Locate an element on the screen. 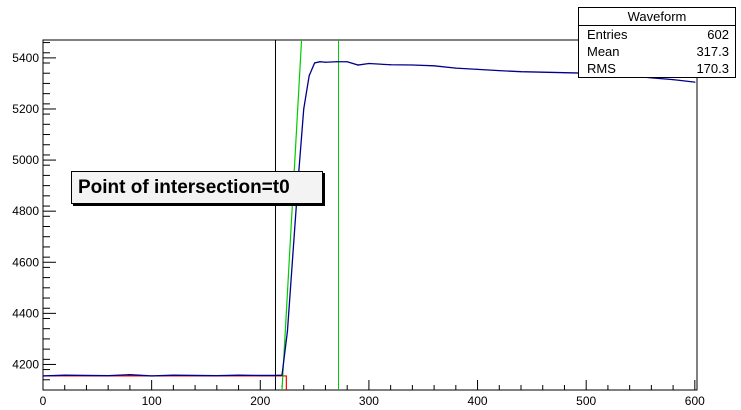 The width and height of the screenshot is (741, 410). intersection-annotation: Point of intersection=t0 is located at coordinates (197, 187).